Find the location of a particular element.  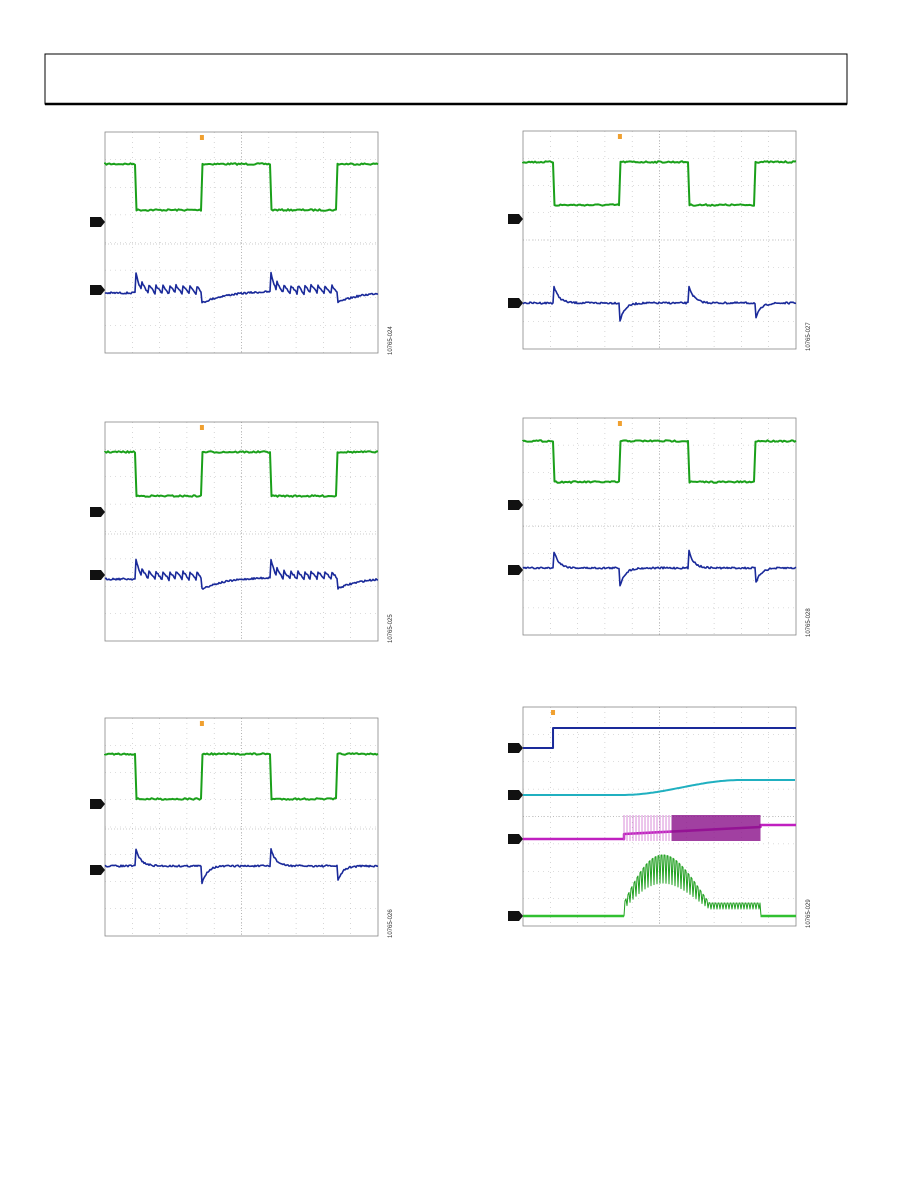

scope-panel: 10765-026 is located at coordinates (242, 827).